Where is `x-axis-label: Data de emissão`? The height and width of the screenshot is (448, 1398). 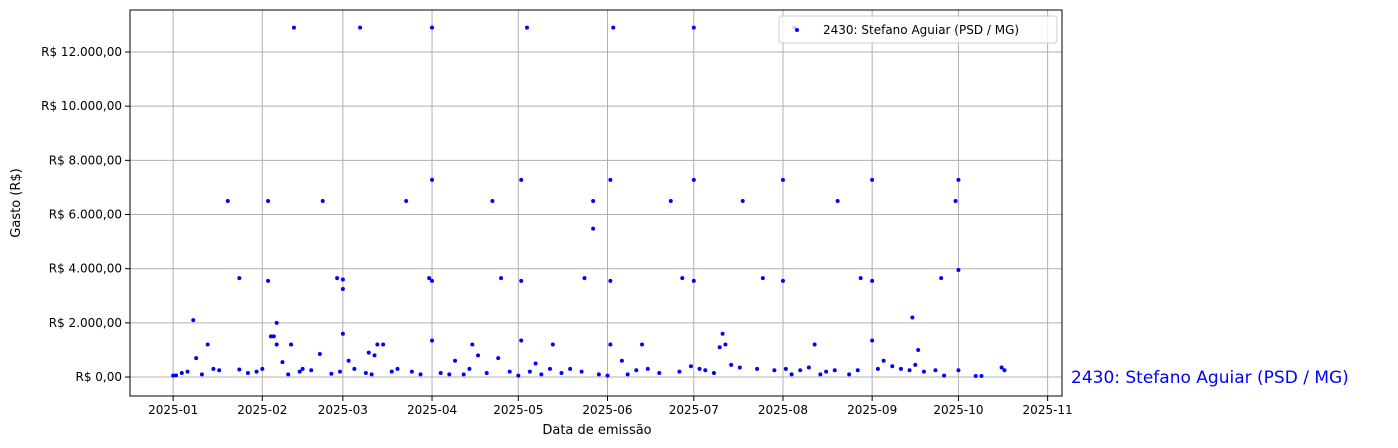 x-axis-label: Data de emissão is located at coordinates (596, 430).